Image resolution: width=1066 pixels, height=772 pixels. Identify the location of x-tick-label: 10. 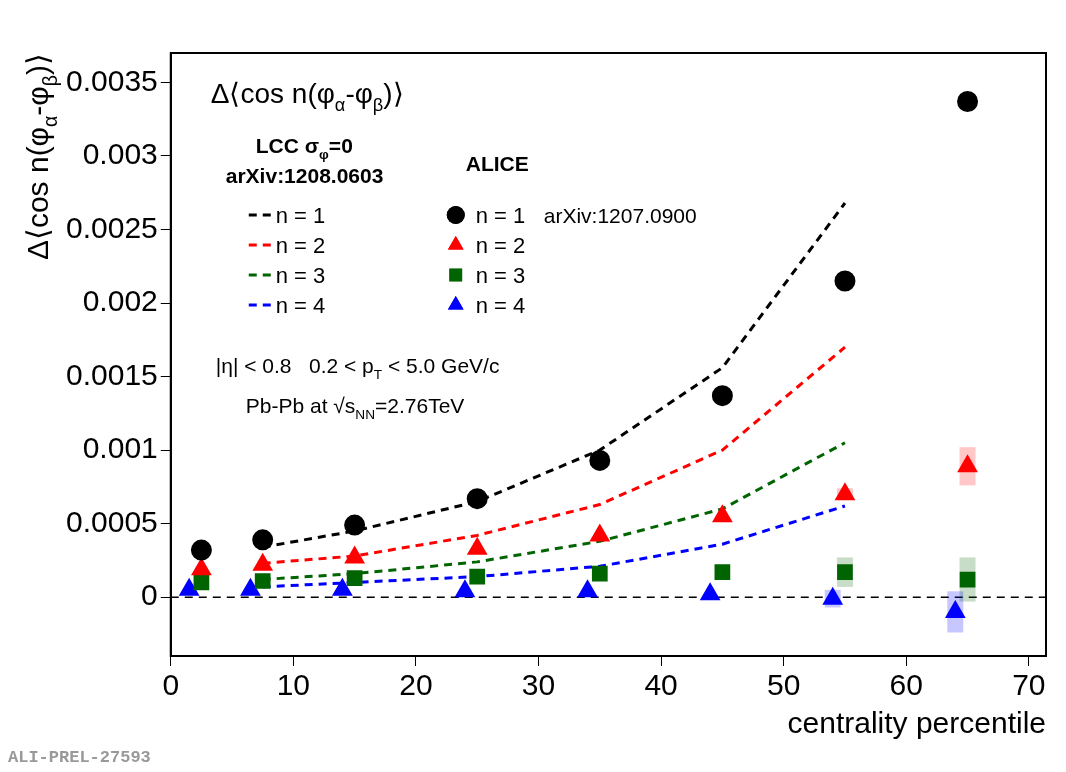
(293, 685).